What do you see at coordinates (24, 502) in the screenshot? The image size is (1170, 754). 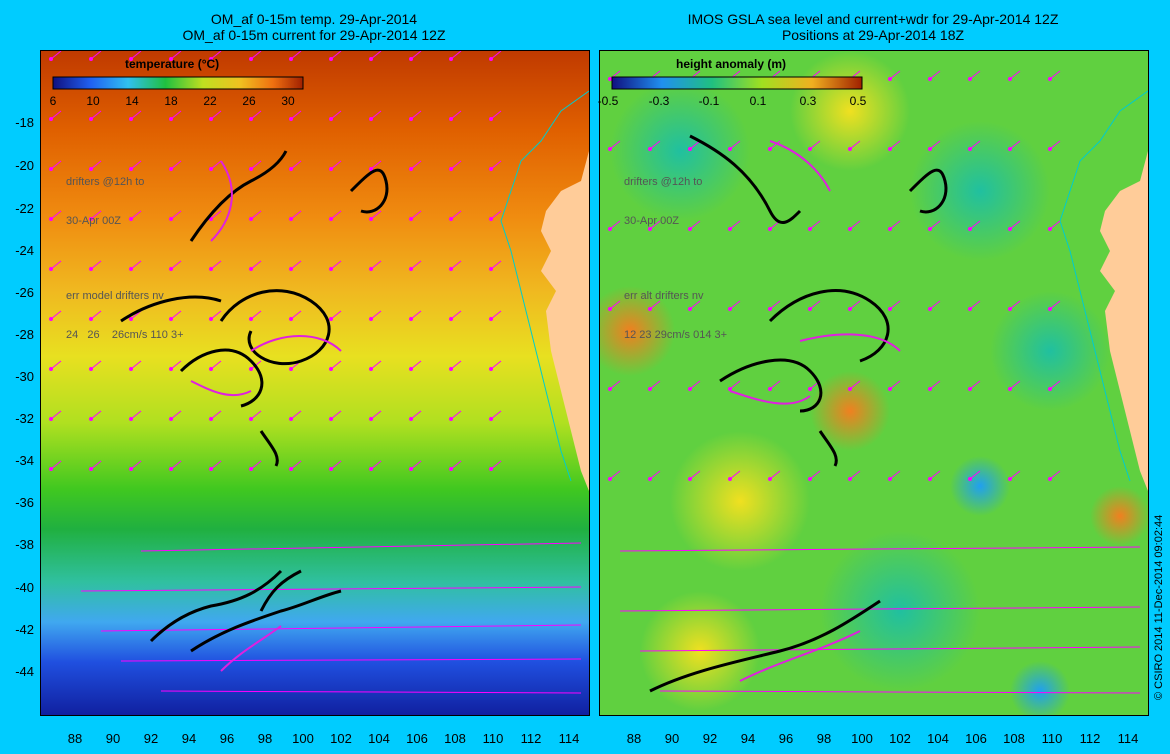 I see `lat-tick: -36` at bounding box center [24, 502].